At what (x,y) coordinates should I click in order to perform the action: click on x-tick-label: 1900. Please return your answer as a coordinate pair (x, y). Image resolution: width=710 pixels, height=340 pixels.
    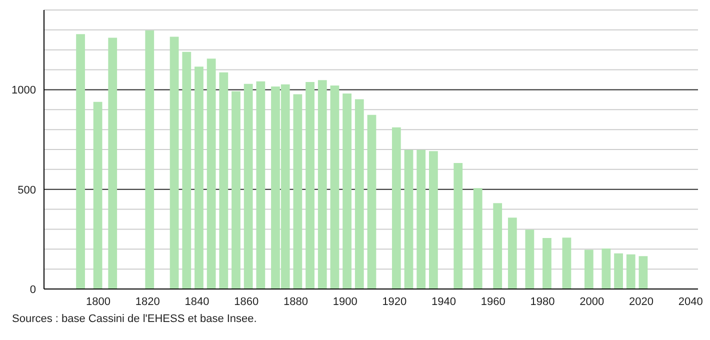
    Looking at the image, I should click on (345, 302).